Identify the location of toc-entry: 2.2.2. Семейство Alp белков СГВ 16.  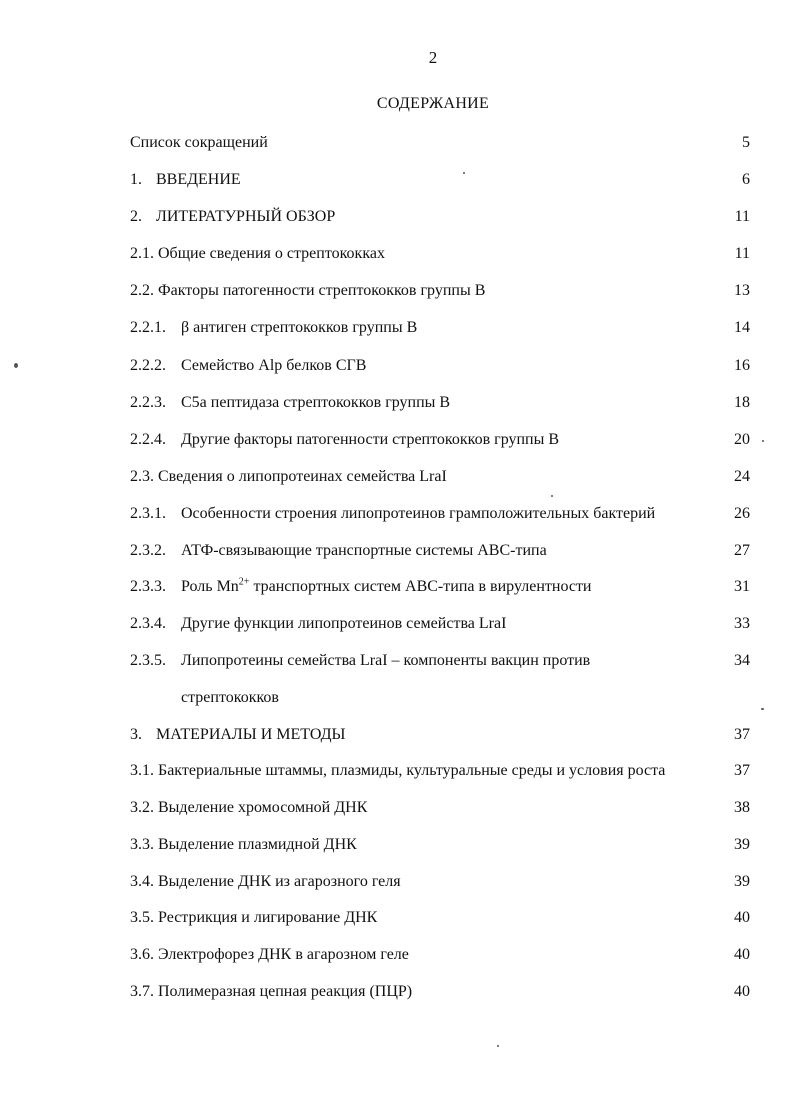
(440, 366).